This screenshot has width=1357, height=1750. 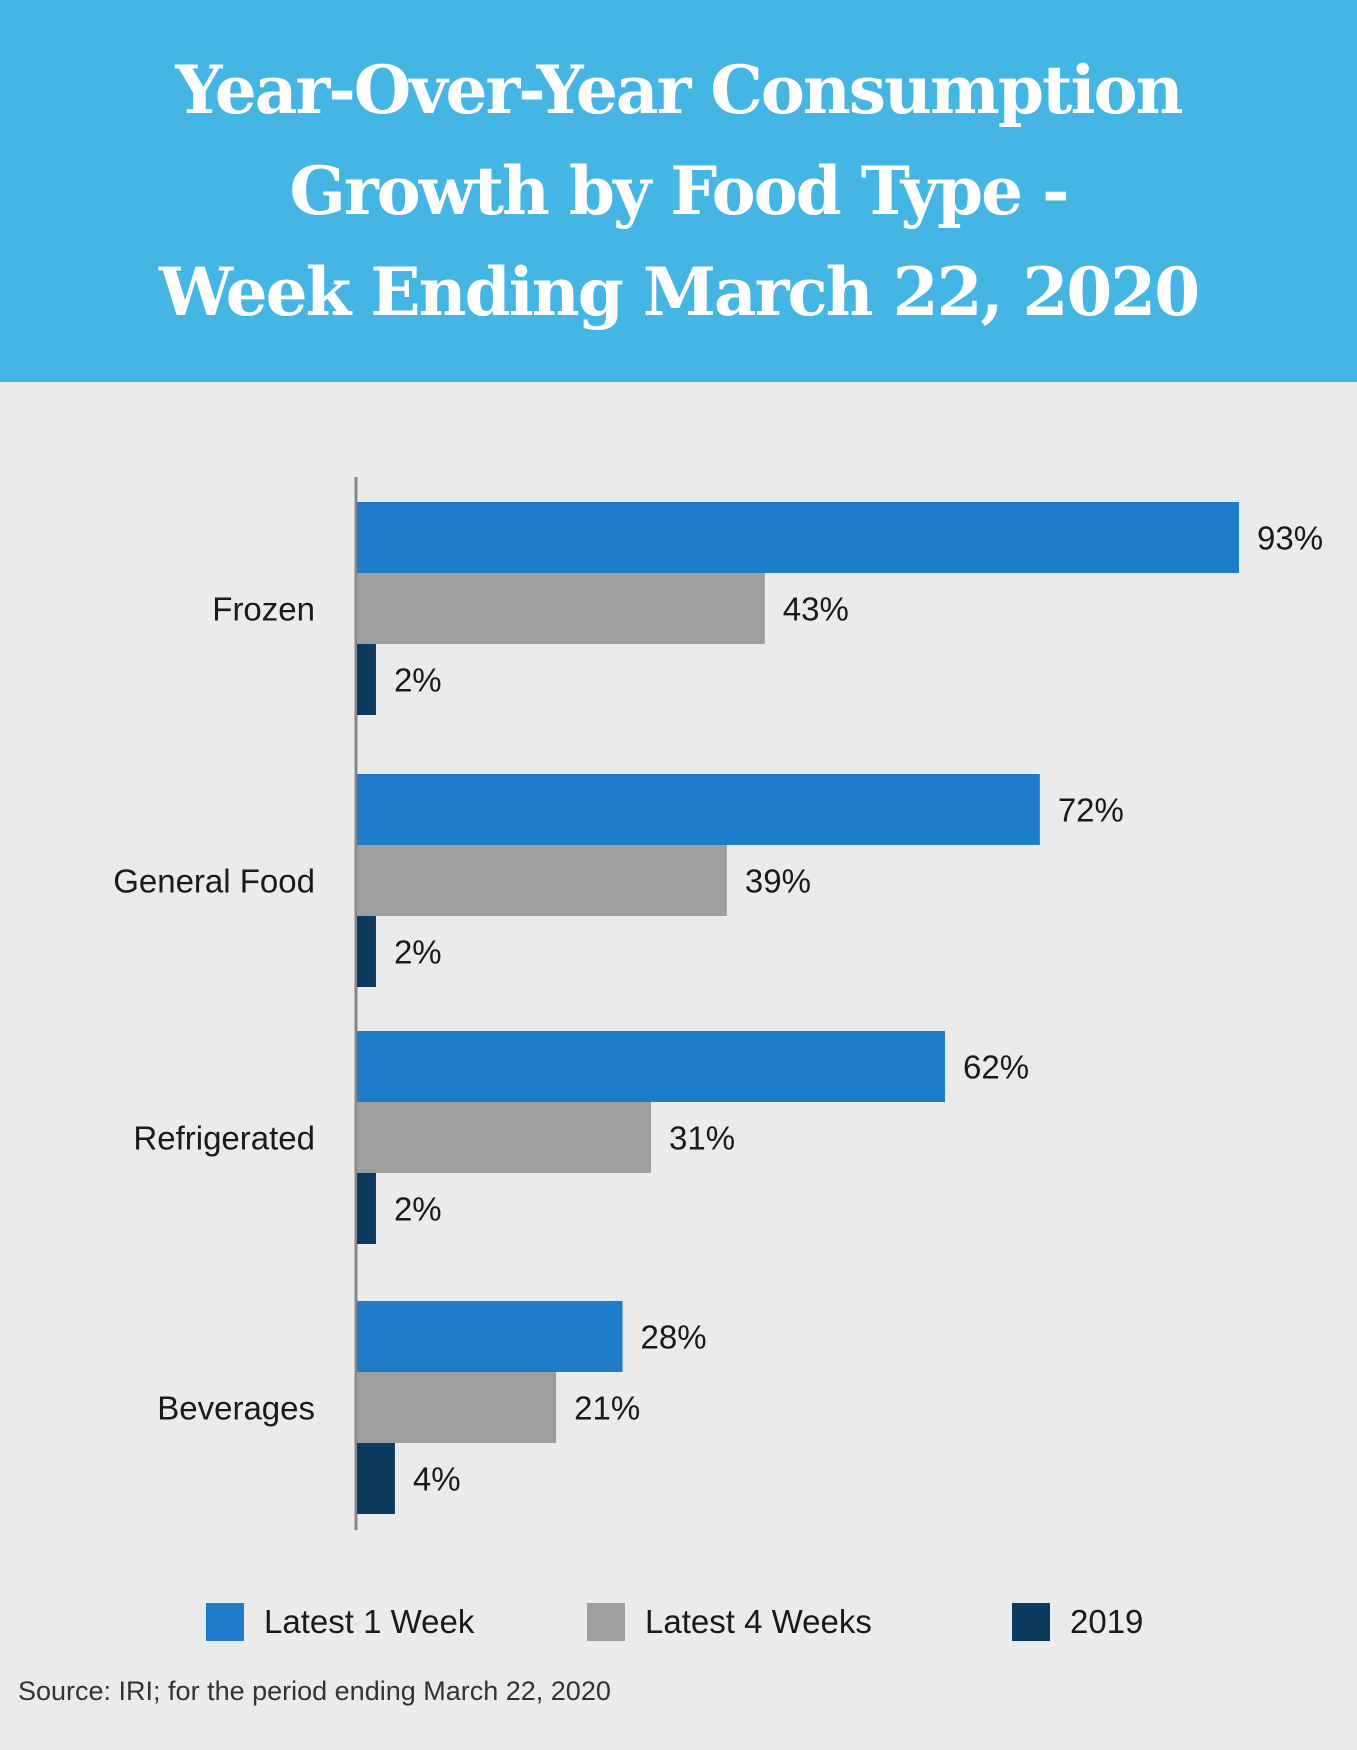 I want to click on bar-beverages-2019, so click(x=376, y=1478).